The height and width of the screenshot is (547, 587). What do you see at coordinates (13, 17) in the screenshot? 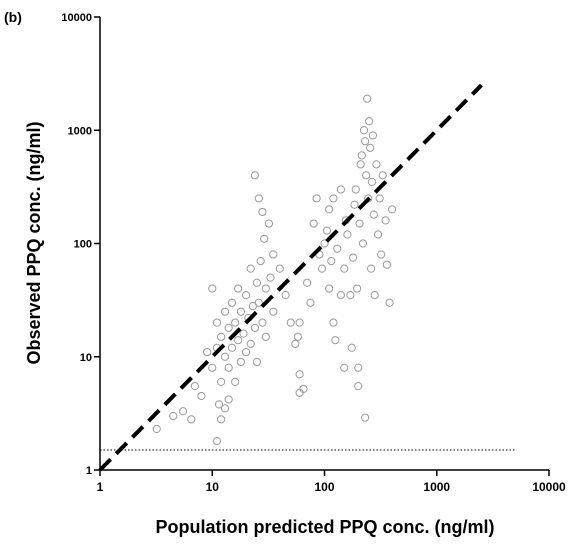
I see `panel-label: (b)` at bounding box center [13, 17].